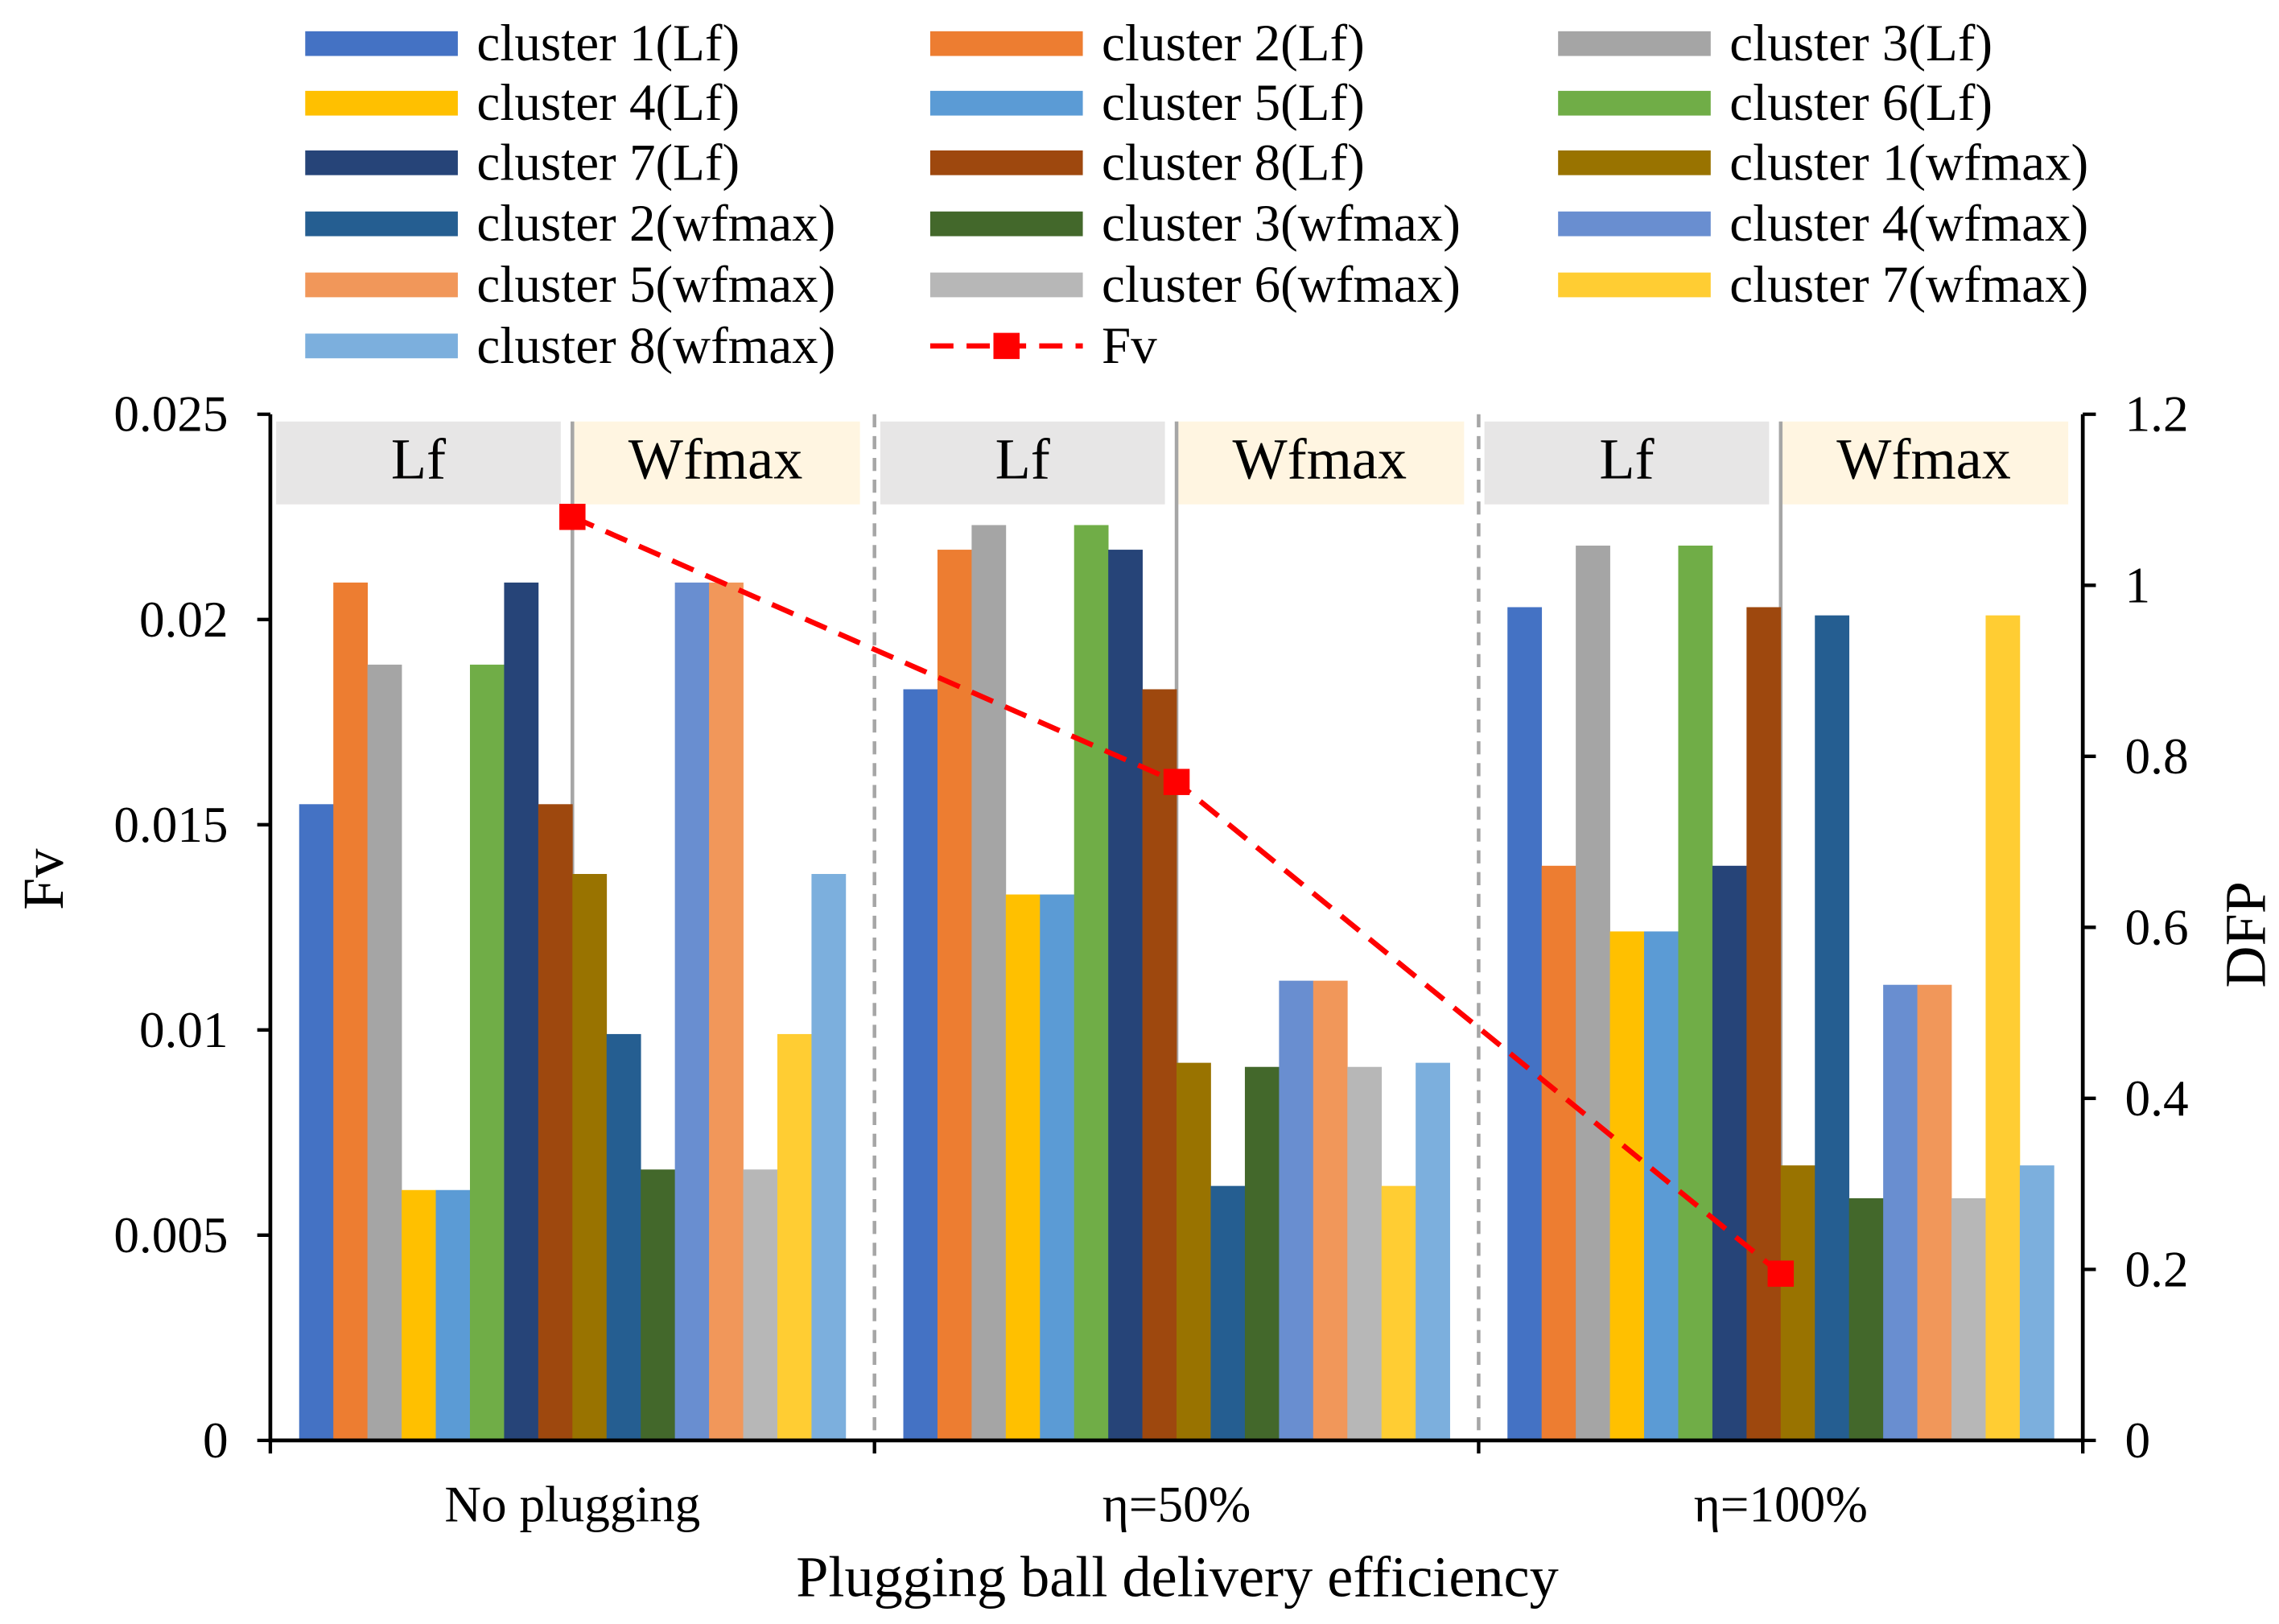 Image resolution: width=2279 pixels, height=1624 pixels. What do you see at coordinates (608, 163) in the screenshot?
I see `legend-label-cluster-7-lf: cluster 7(Lf)` at bounding box center [608, 163].